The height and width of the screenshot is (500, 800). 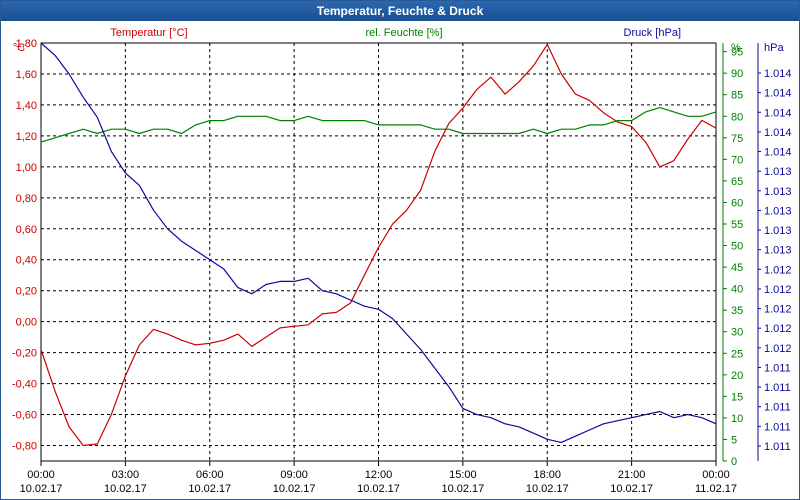 I want to click on humidity-tick-label: 25, so click(x=737, y=354).